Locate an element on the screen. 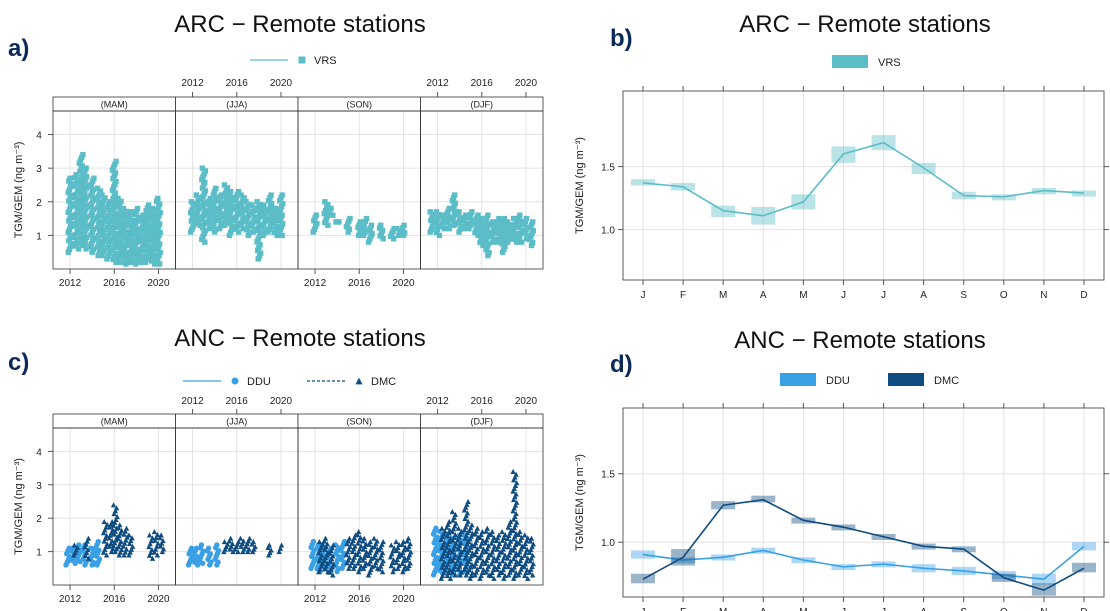 The height and width of the screenshot is (611, 1110). panel-c-x-tick-label: 2020 is located at coordinates (158, 599).